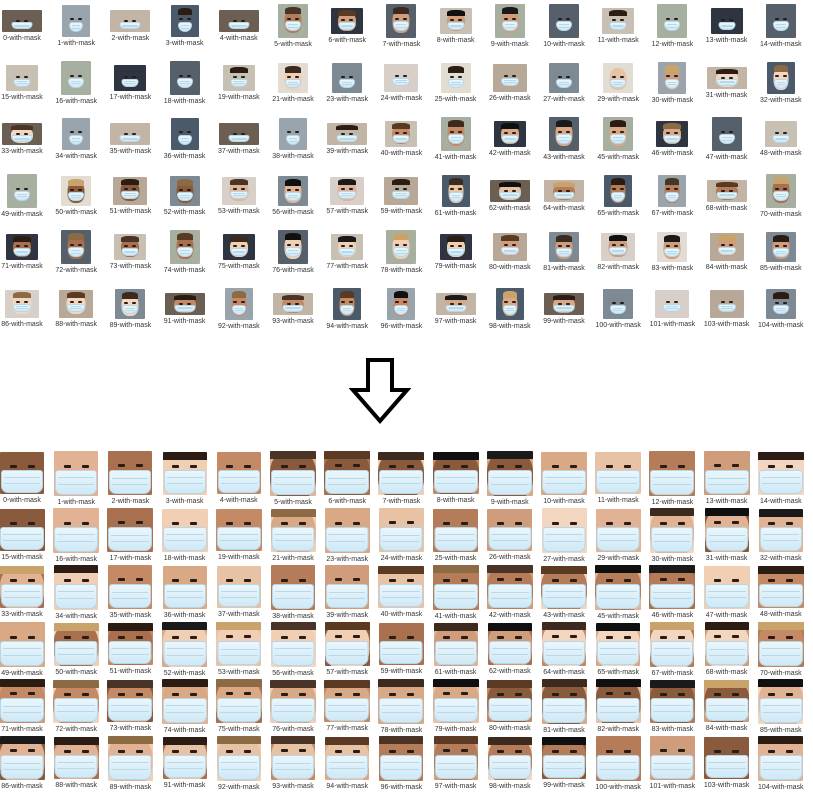 Image resolution: width=813 pixels, height=805 pixels. What do you see at coordinates (293, 82) in the screenshot?
I see `image-tile: 21-with-mask` at bounding box center [293, 82].